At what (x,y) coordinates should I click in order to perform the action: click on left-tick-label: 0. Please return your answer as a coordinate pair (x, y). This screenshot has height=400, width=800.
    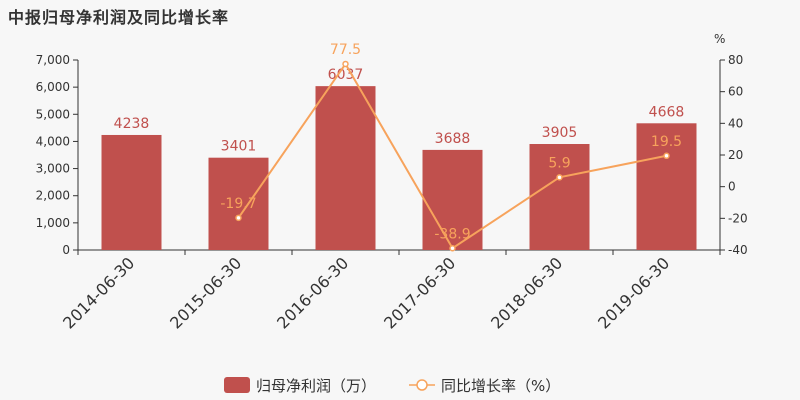
    Looking at the image, I should click on (66, 250).